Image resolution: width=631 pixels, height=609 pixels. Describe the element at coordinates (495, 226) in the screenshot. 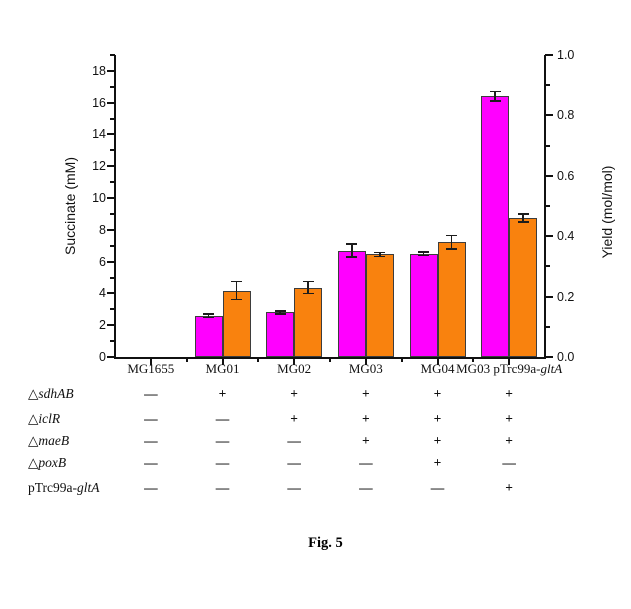

I see `bar-succinate-MG03-pTrc99a-gltA` at that location.